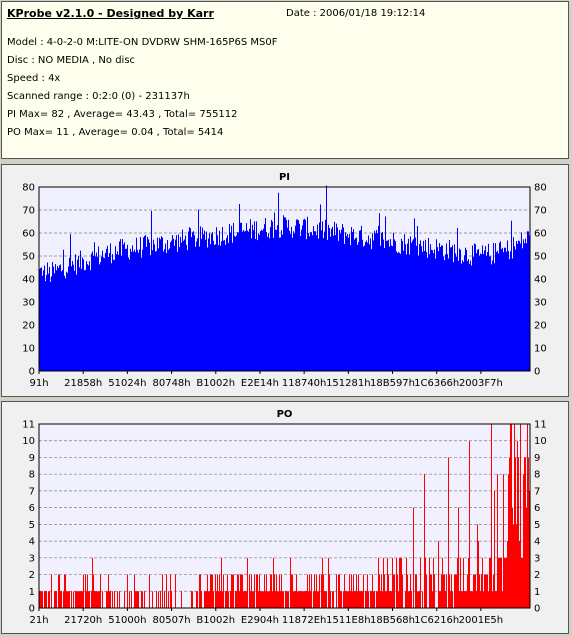  I want to click on po-stats-line: PO Max= 11 , Average= 0.04 , Total= 5414, so click(115, 132).